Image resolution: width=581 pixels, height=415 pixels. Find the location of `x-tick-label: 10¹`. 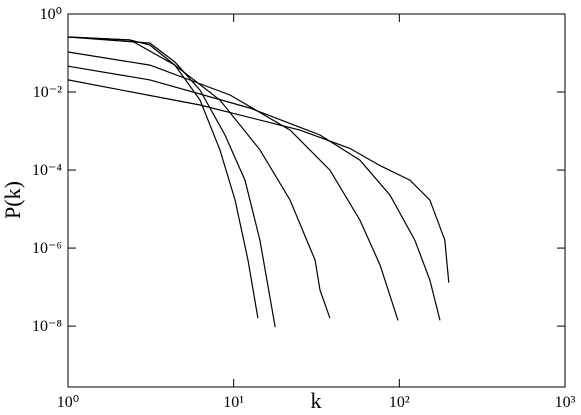

x-tick-label: 10¹ is located at coordinates (233, 402).